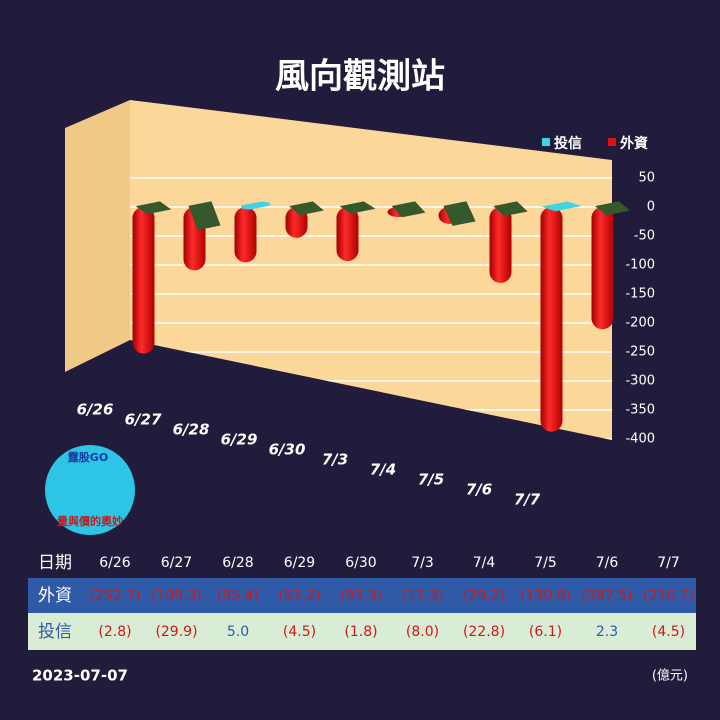 The width and height of the screenshot is (720, 720). I want to click on y-tick-label: -250, so click(640, 352).